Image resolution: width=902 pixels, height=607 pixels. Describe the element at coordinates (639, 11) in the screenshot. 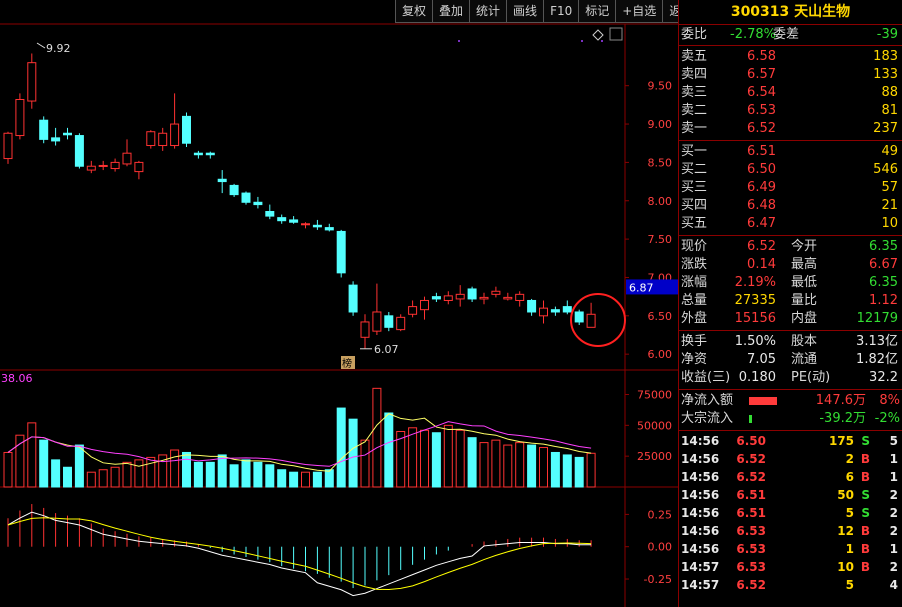

I see `toolbar-button-6: +自选` at that location.